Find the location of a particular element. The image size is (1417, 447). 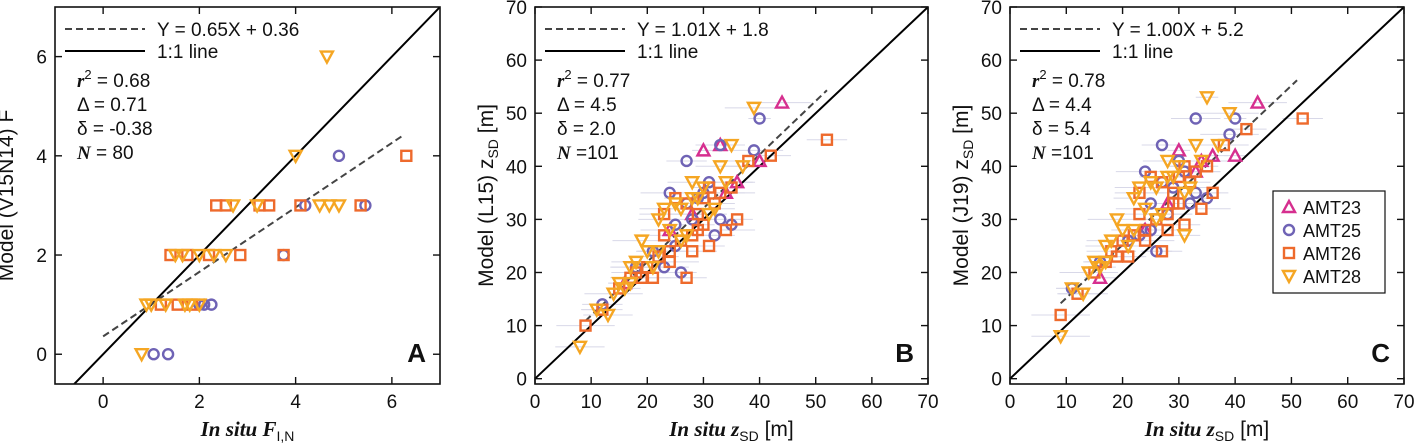

legend-one-to-one-label: 1:1 line is located at coordinates (1142, 52).